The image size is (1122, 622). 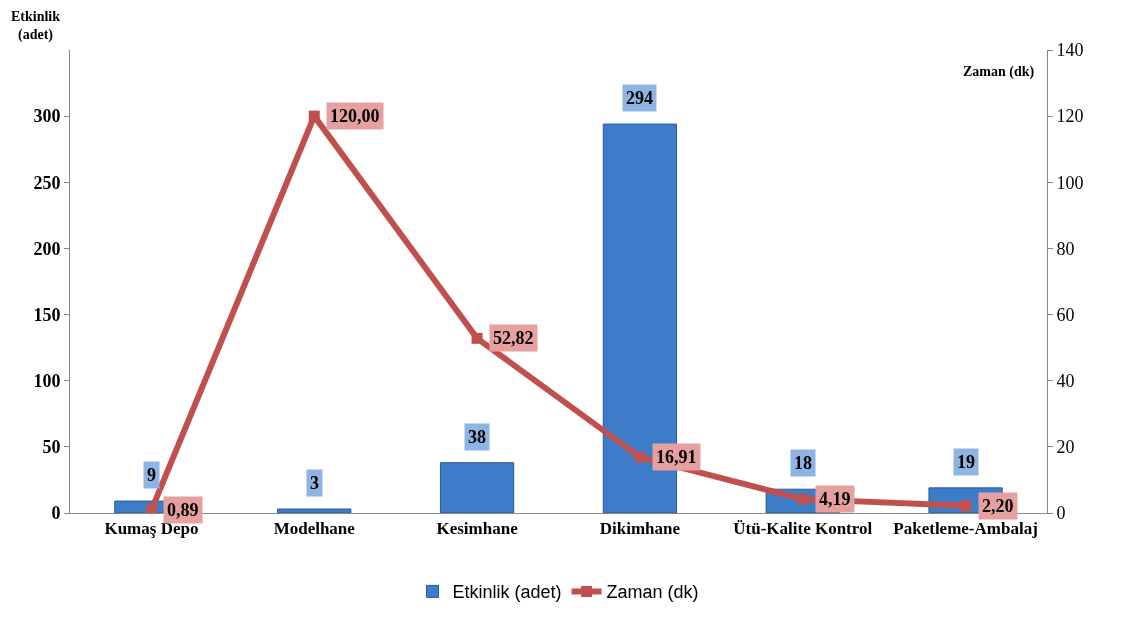 What do you see at coordinates (47, 248) in the screenshot?
I see `y-tick-label: 200` at bounding box center [47, 248].